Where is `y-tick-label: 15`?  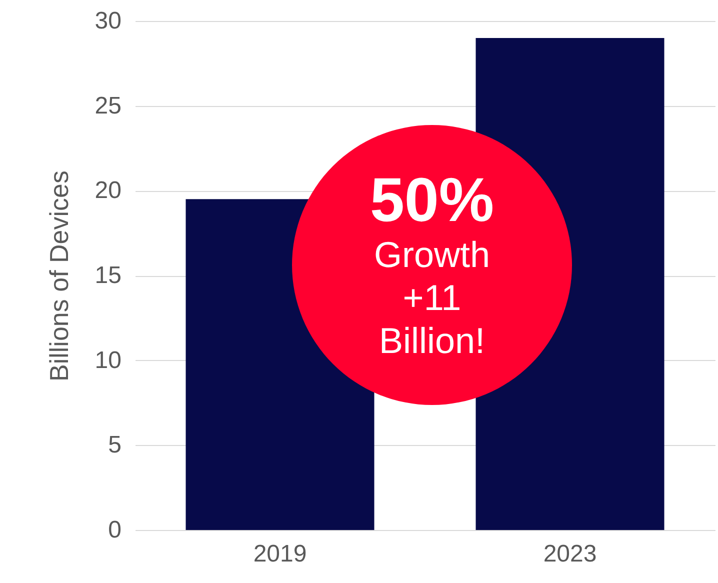 y-tick-label: 15 is located at coordinates (108, 275).